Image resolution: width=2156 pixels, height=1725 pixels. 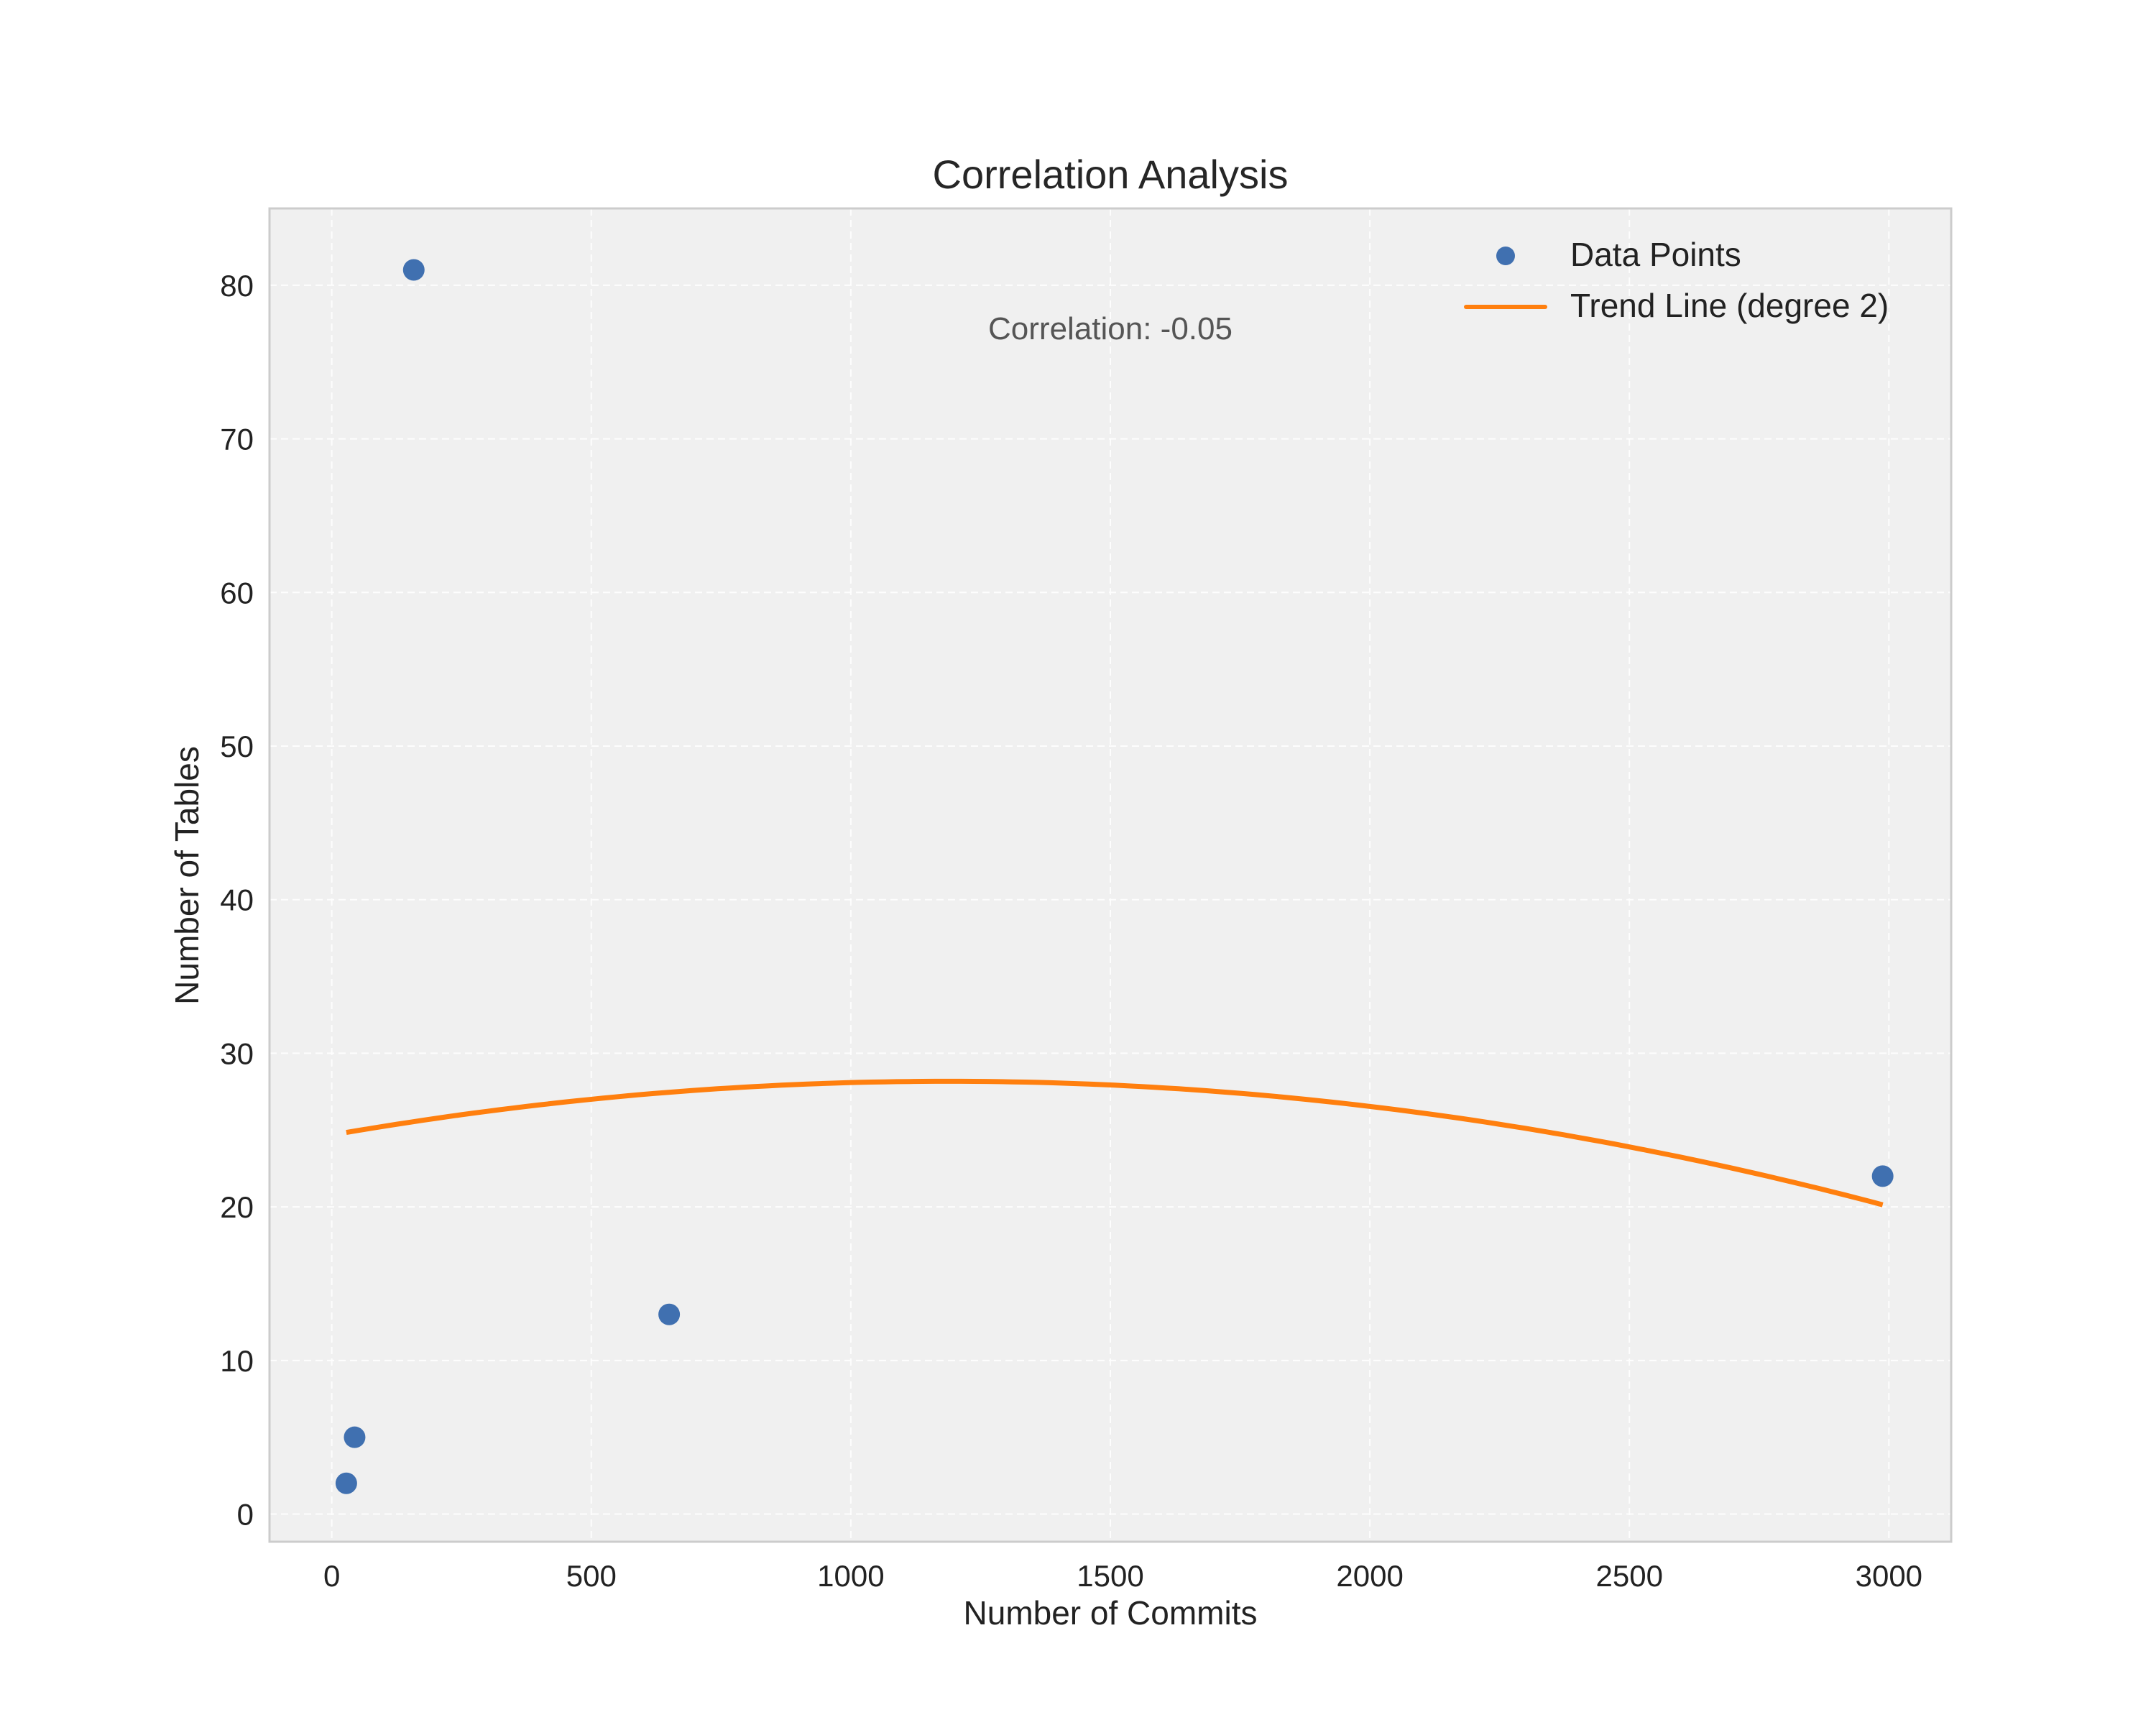 I want to click on x-tick-label: 3000, so click(x=1889, y=1576).